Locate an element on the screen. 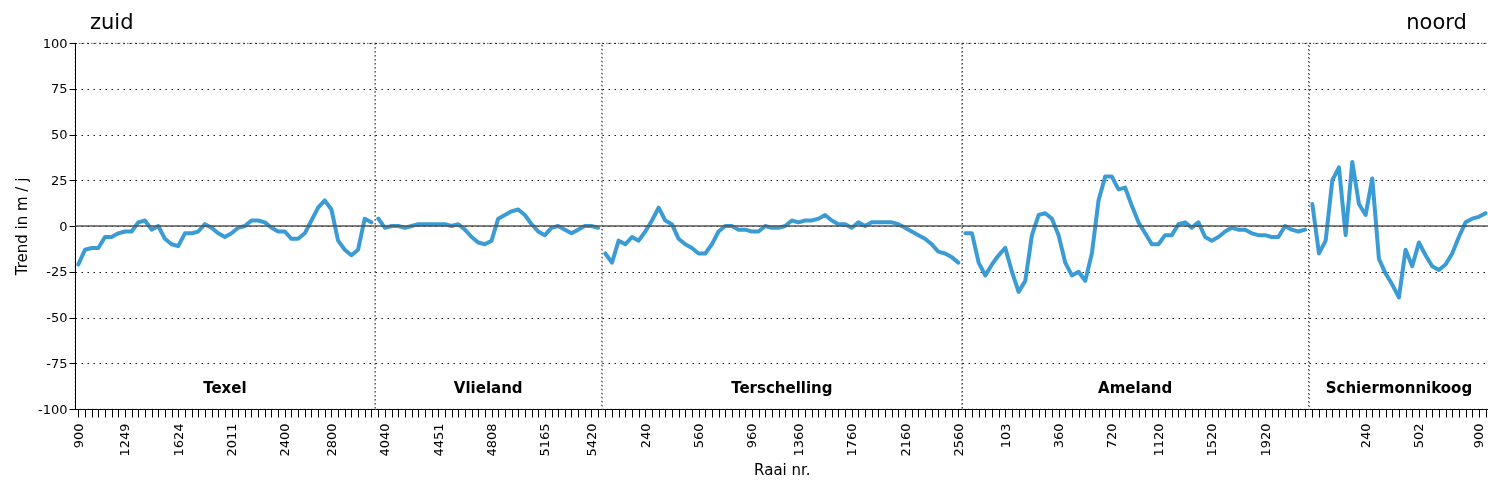 This screenshot has width=1488, height=493. y-tick-label: -50 is located at coordinates (57, 317).